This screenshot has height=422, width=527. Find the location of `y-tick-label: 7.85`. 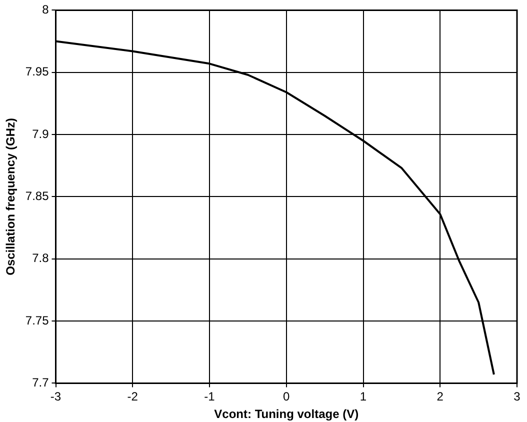

y-tick-label: 7.85 is located at coordinates (37, 196).